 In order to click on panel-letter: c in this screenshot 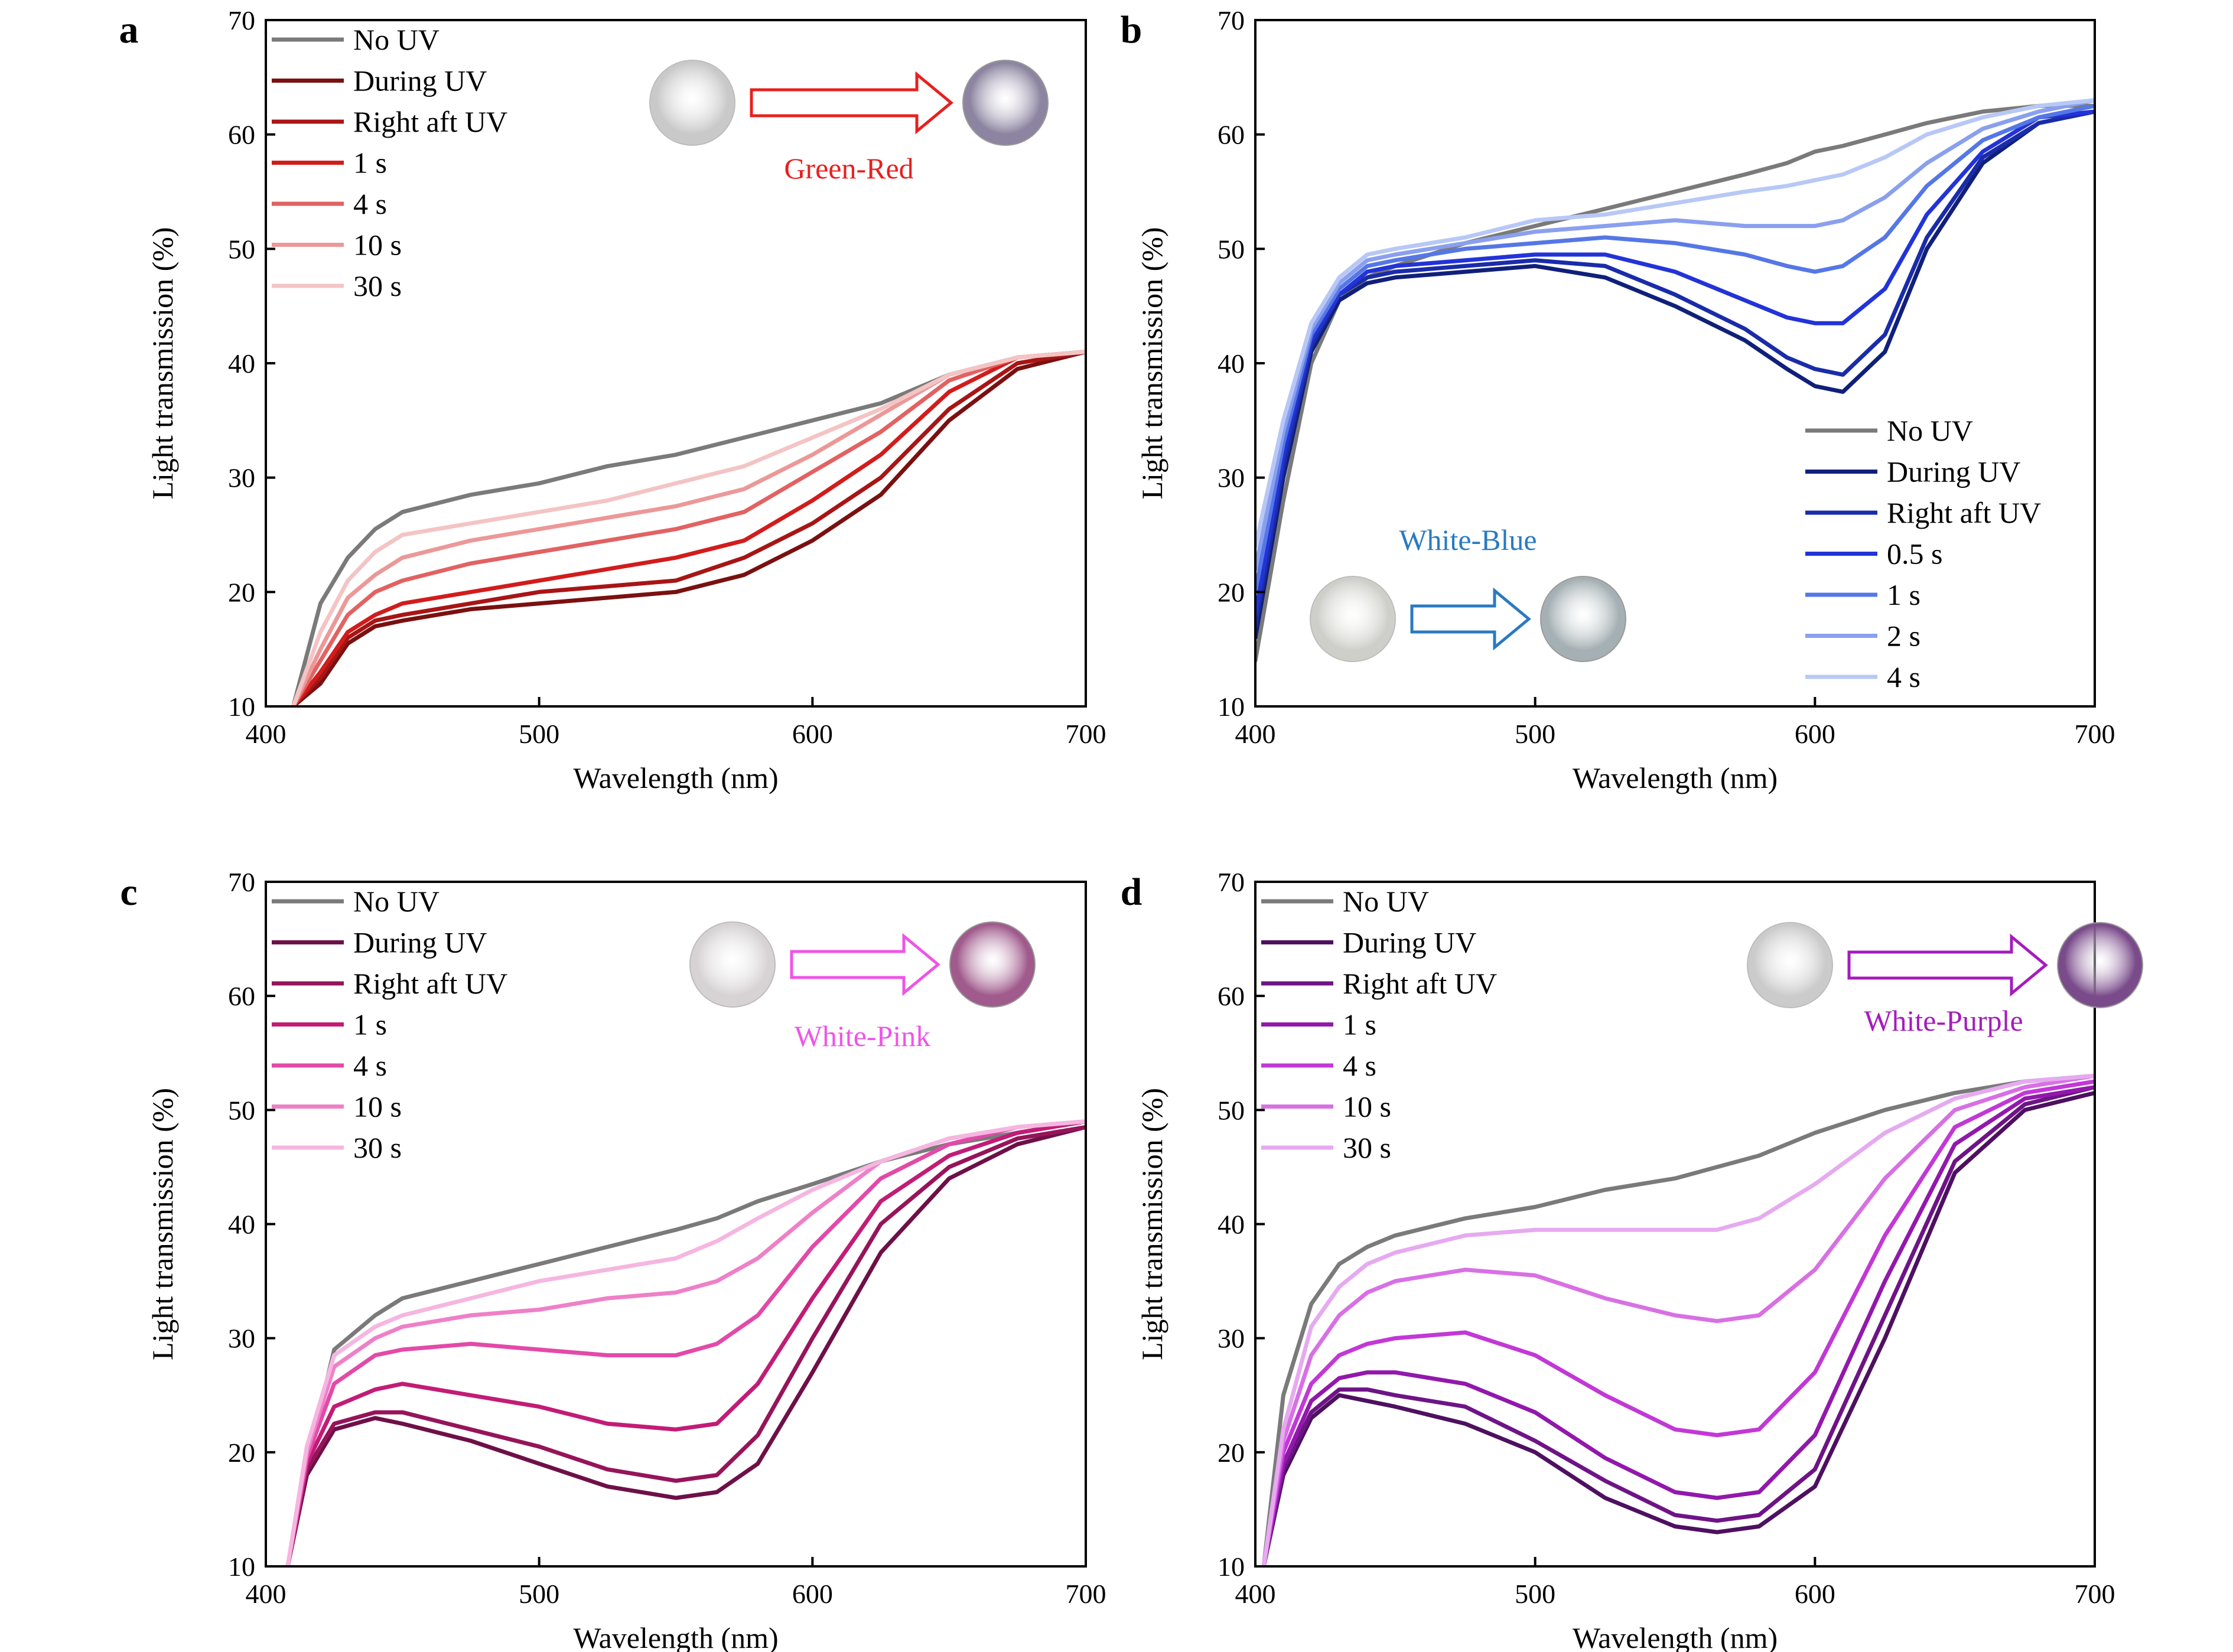, I will do `click(128, 892)`.